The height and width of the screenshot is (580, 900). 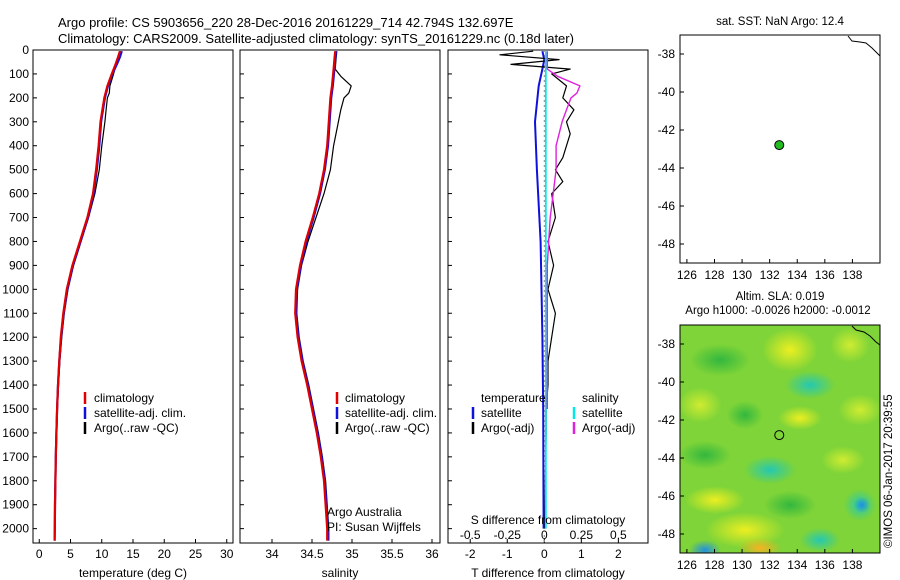 What do you see at coordinates (392, 554) in the screenshot?
I see `x-tick-label: 35.5` at bounding box center [392, 554].